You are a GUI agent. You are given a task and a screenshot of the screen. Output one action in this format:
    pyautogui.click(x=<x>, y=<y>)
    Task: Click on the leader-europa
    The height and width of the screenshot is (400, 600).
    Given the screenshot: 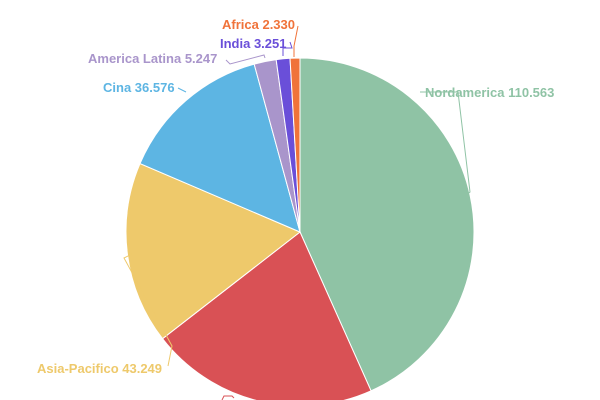 What is the action you would take?
    pyautogui.click(x=228, y=397)
    